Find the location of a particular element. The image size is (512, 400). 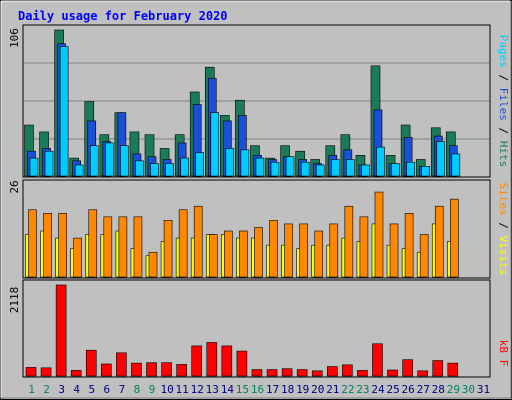

day-label-18: 18 is located at coordinates (287, 389).